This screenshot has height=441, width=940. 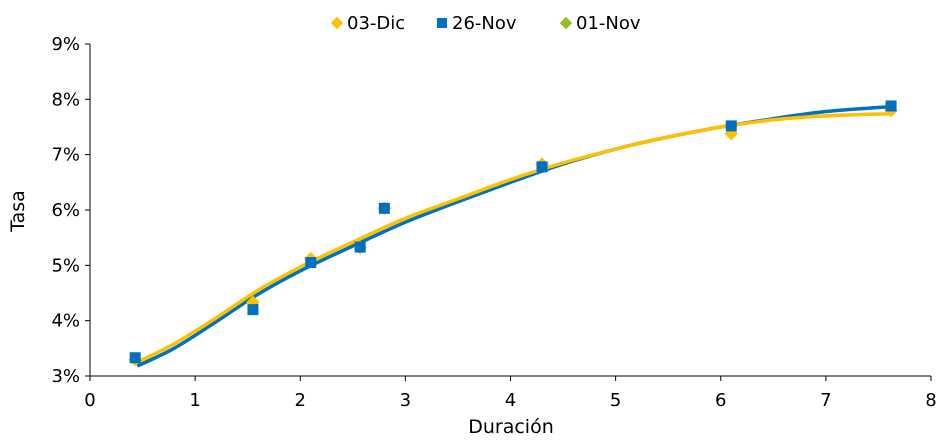 I want to click on legend: 03-Dic 26-Nov 01-Nov, so click(x=485, y=23).